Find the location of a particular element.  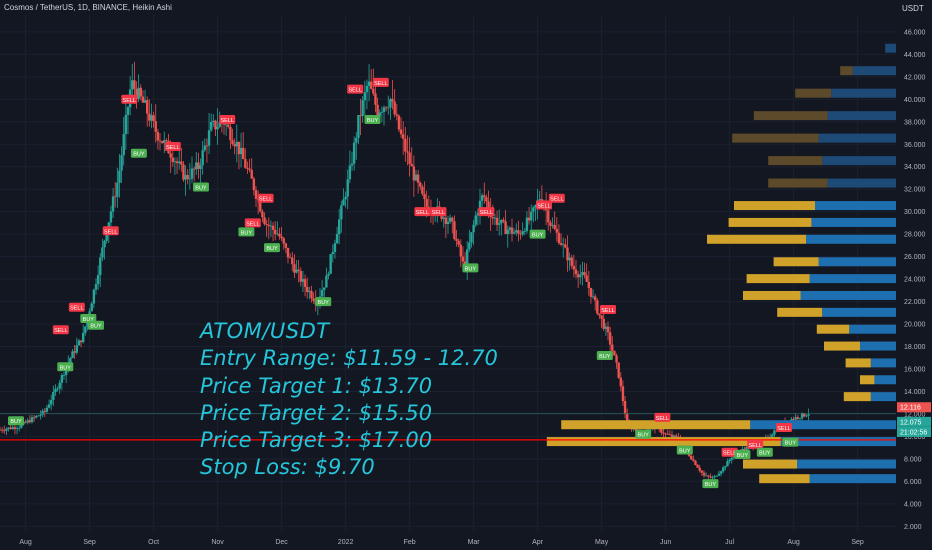

price-tick-label: 44.000 is located at coordinates (915, 55).